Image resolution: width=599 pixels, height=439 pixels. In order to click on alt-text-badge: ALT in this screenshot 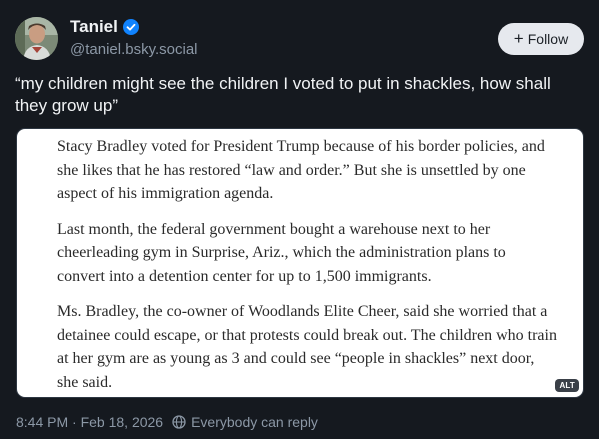, I will do `click(567, 385)`.